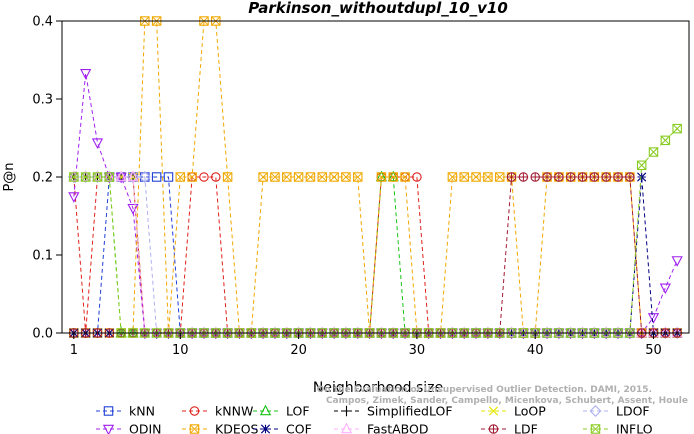  I want to click on legend-item: LoOP, so click(513, 411).